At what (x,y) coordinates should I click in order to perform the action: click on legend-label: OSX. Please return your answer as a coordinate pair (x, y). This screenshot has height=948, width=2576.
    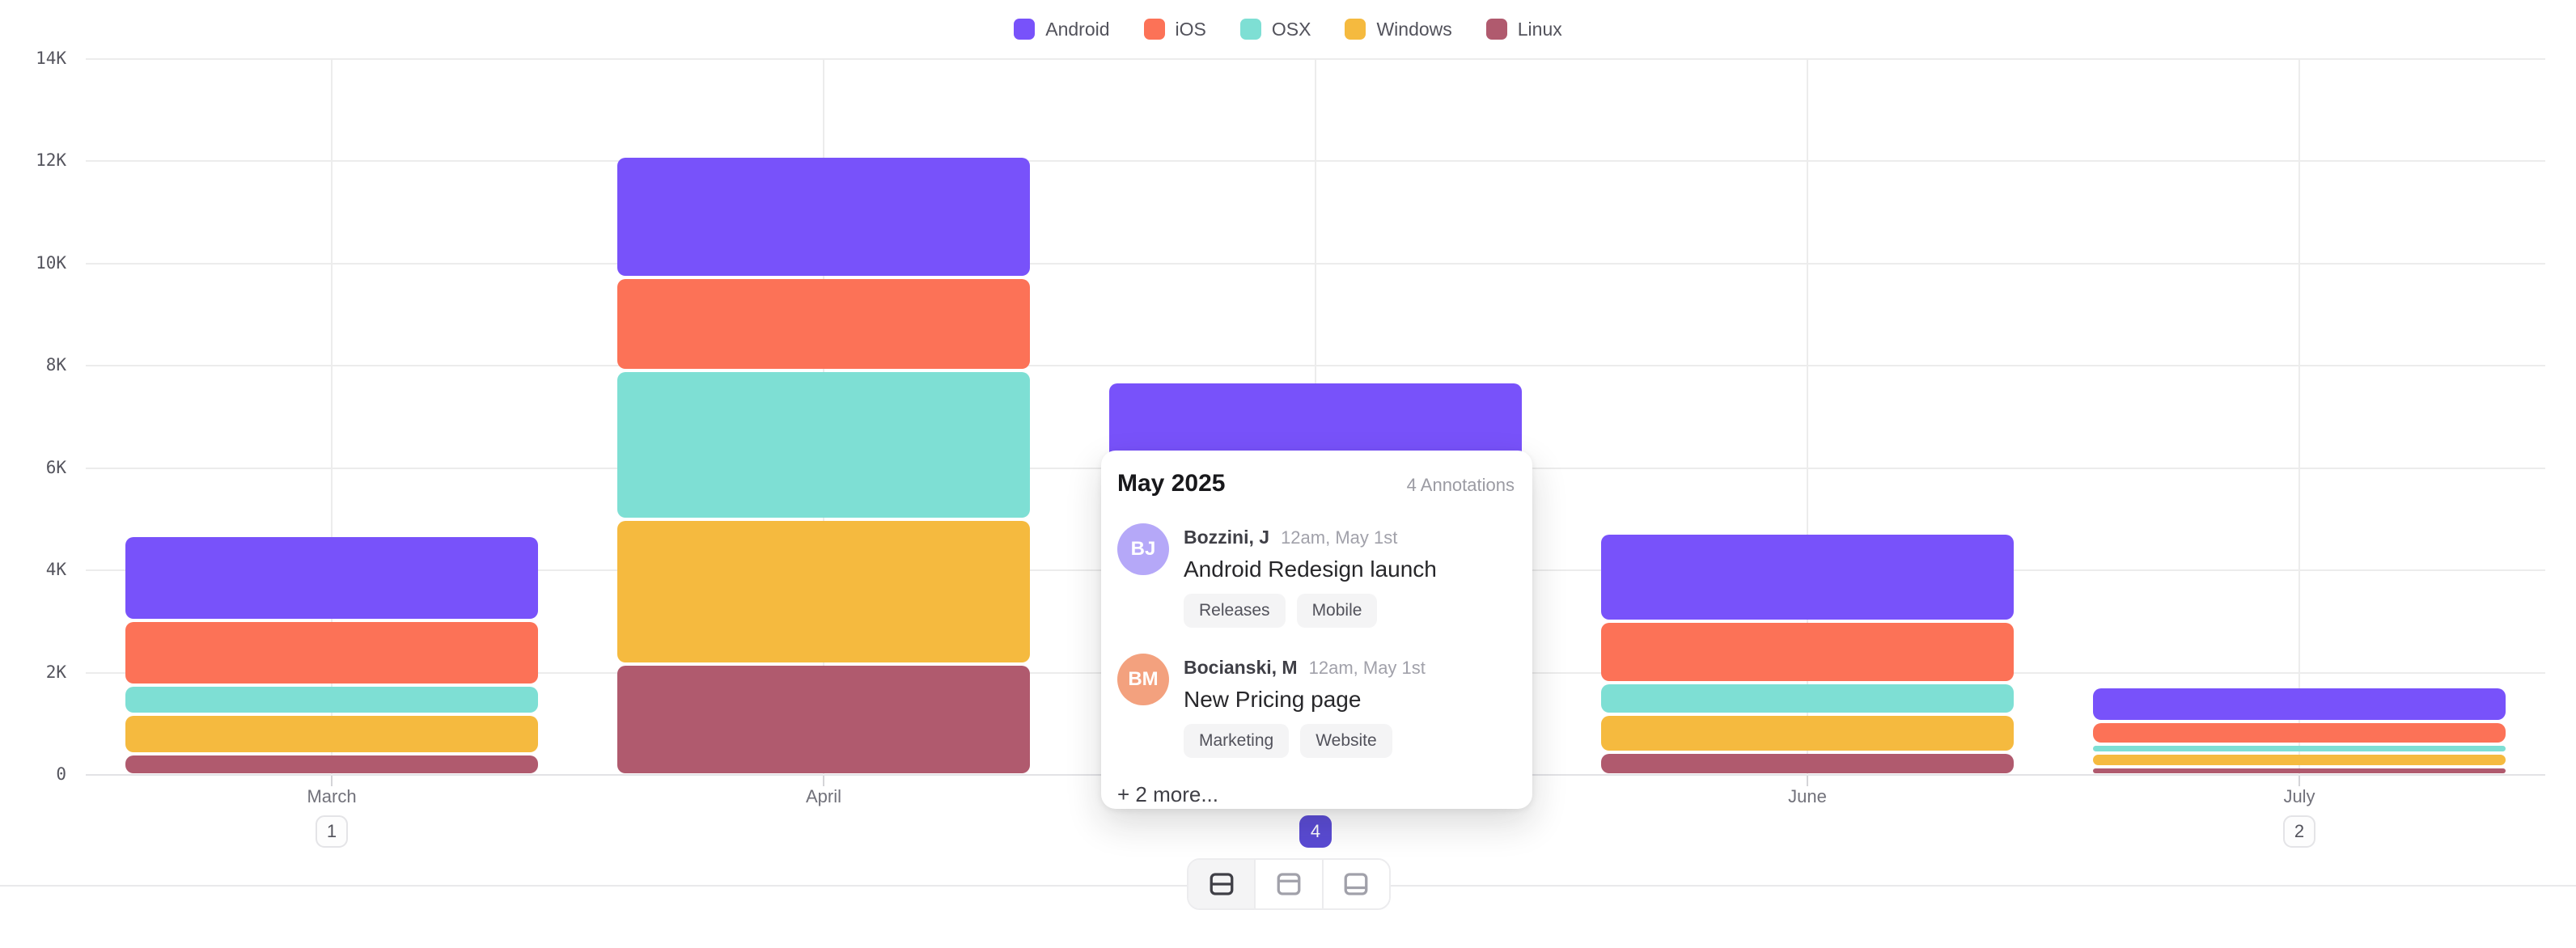
    Looking at the image, I should click on (1291, 29).